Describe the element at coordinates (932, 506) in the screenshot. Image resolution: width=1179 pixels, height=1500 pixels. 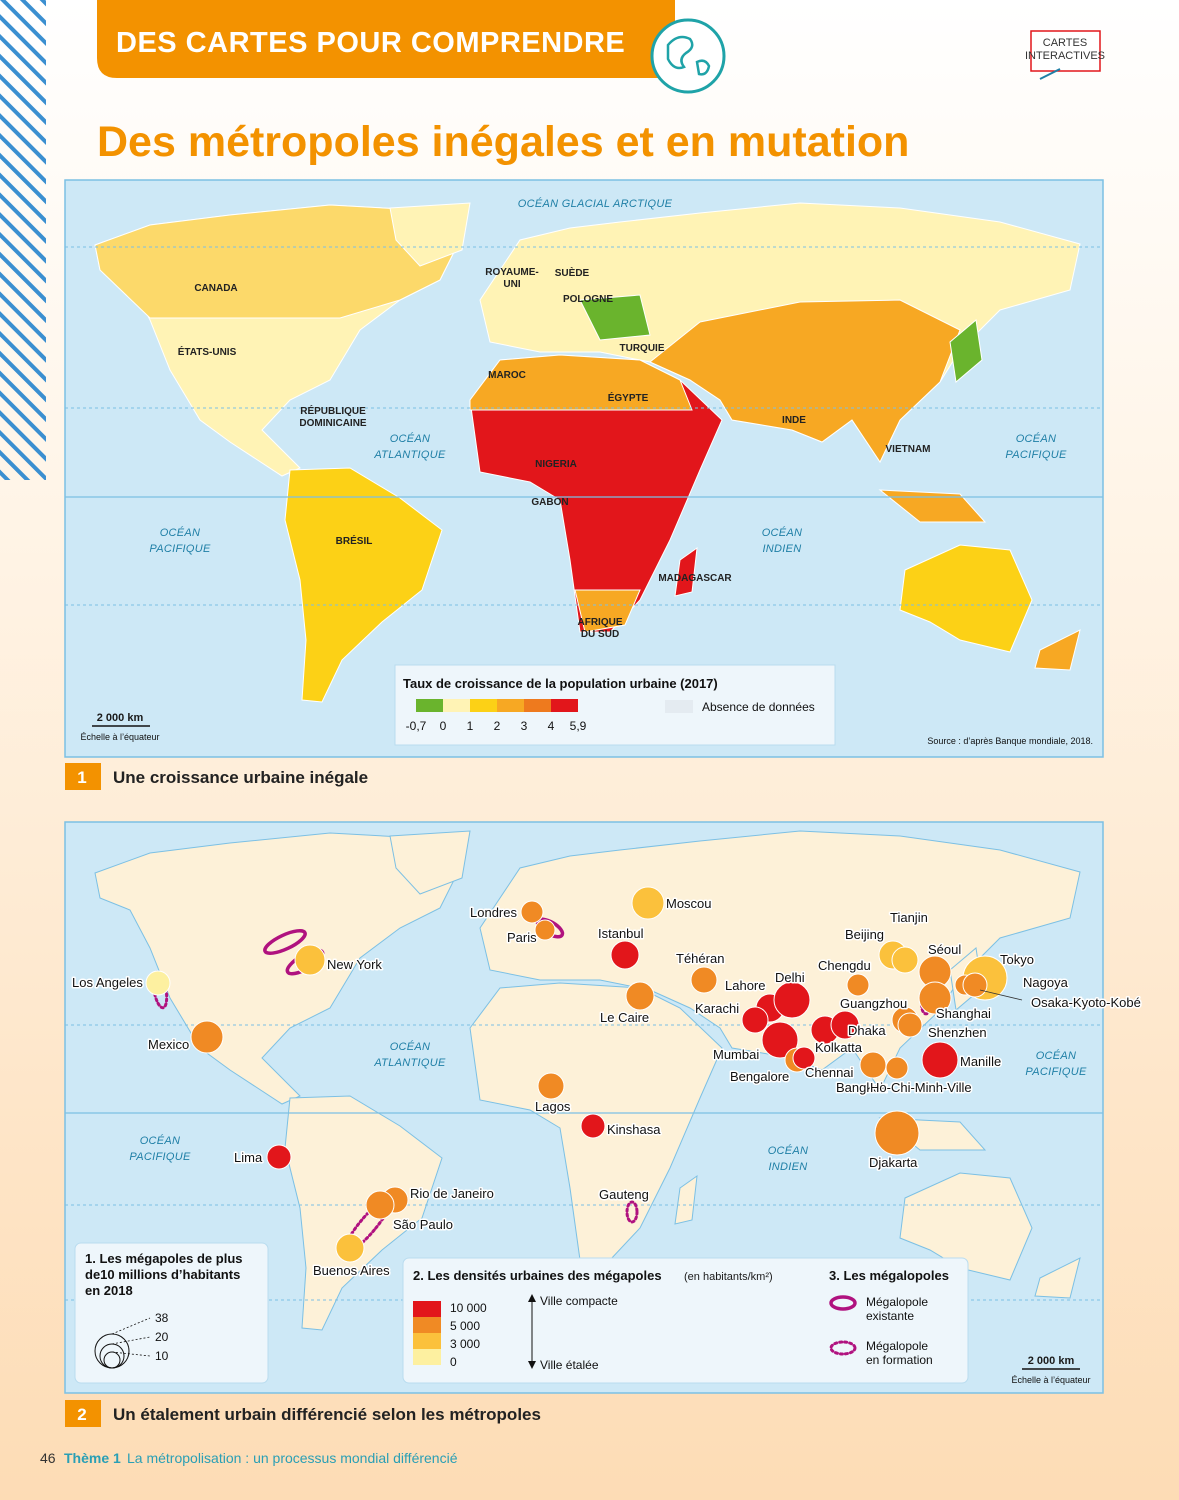
I see `land-indo` at that location.